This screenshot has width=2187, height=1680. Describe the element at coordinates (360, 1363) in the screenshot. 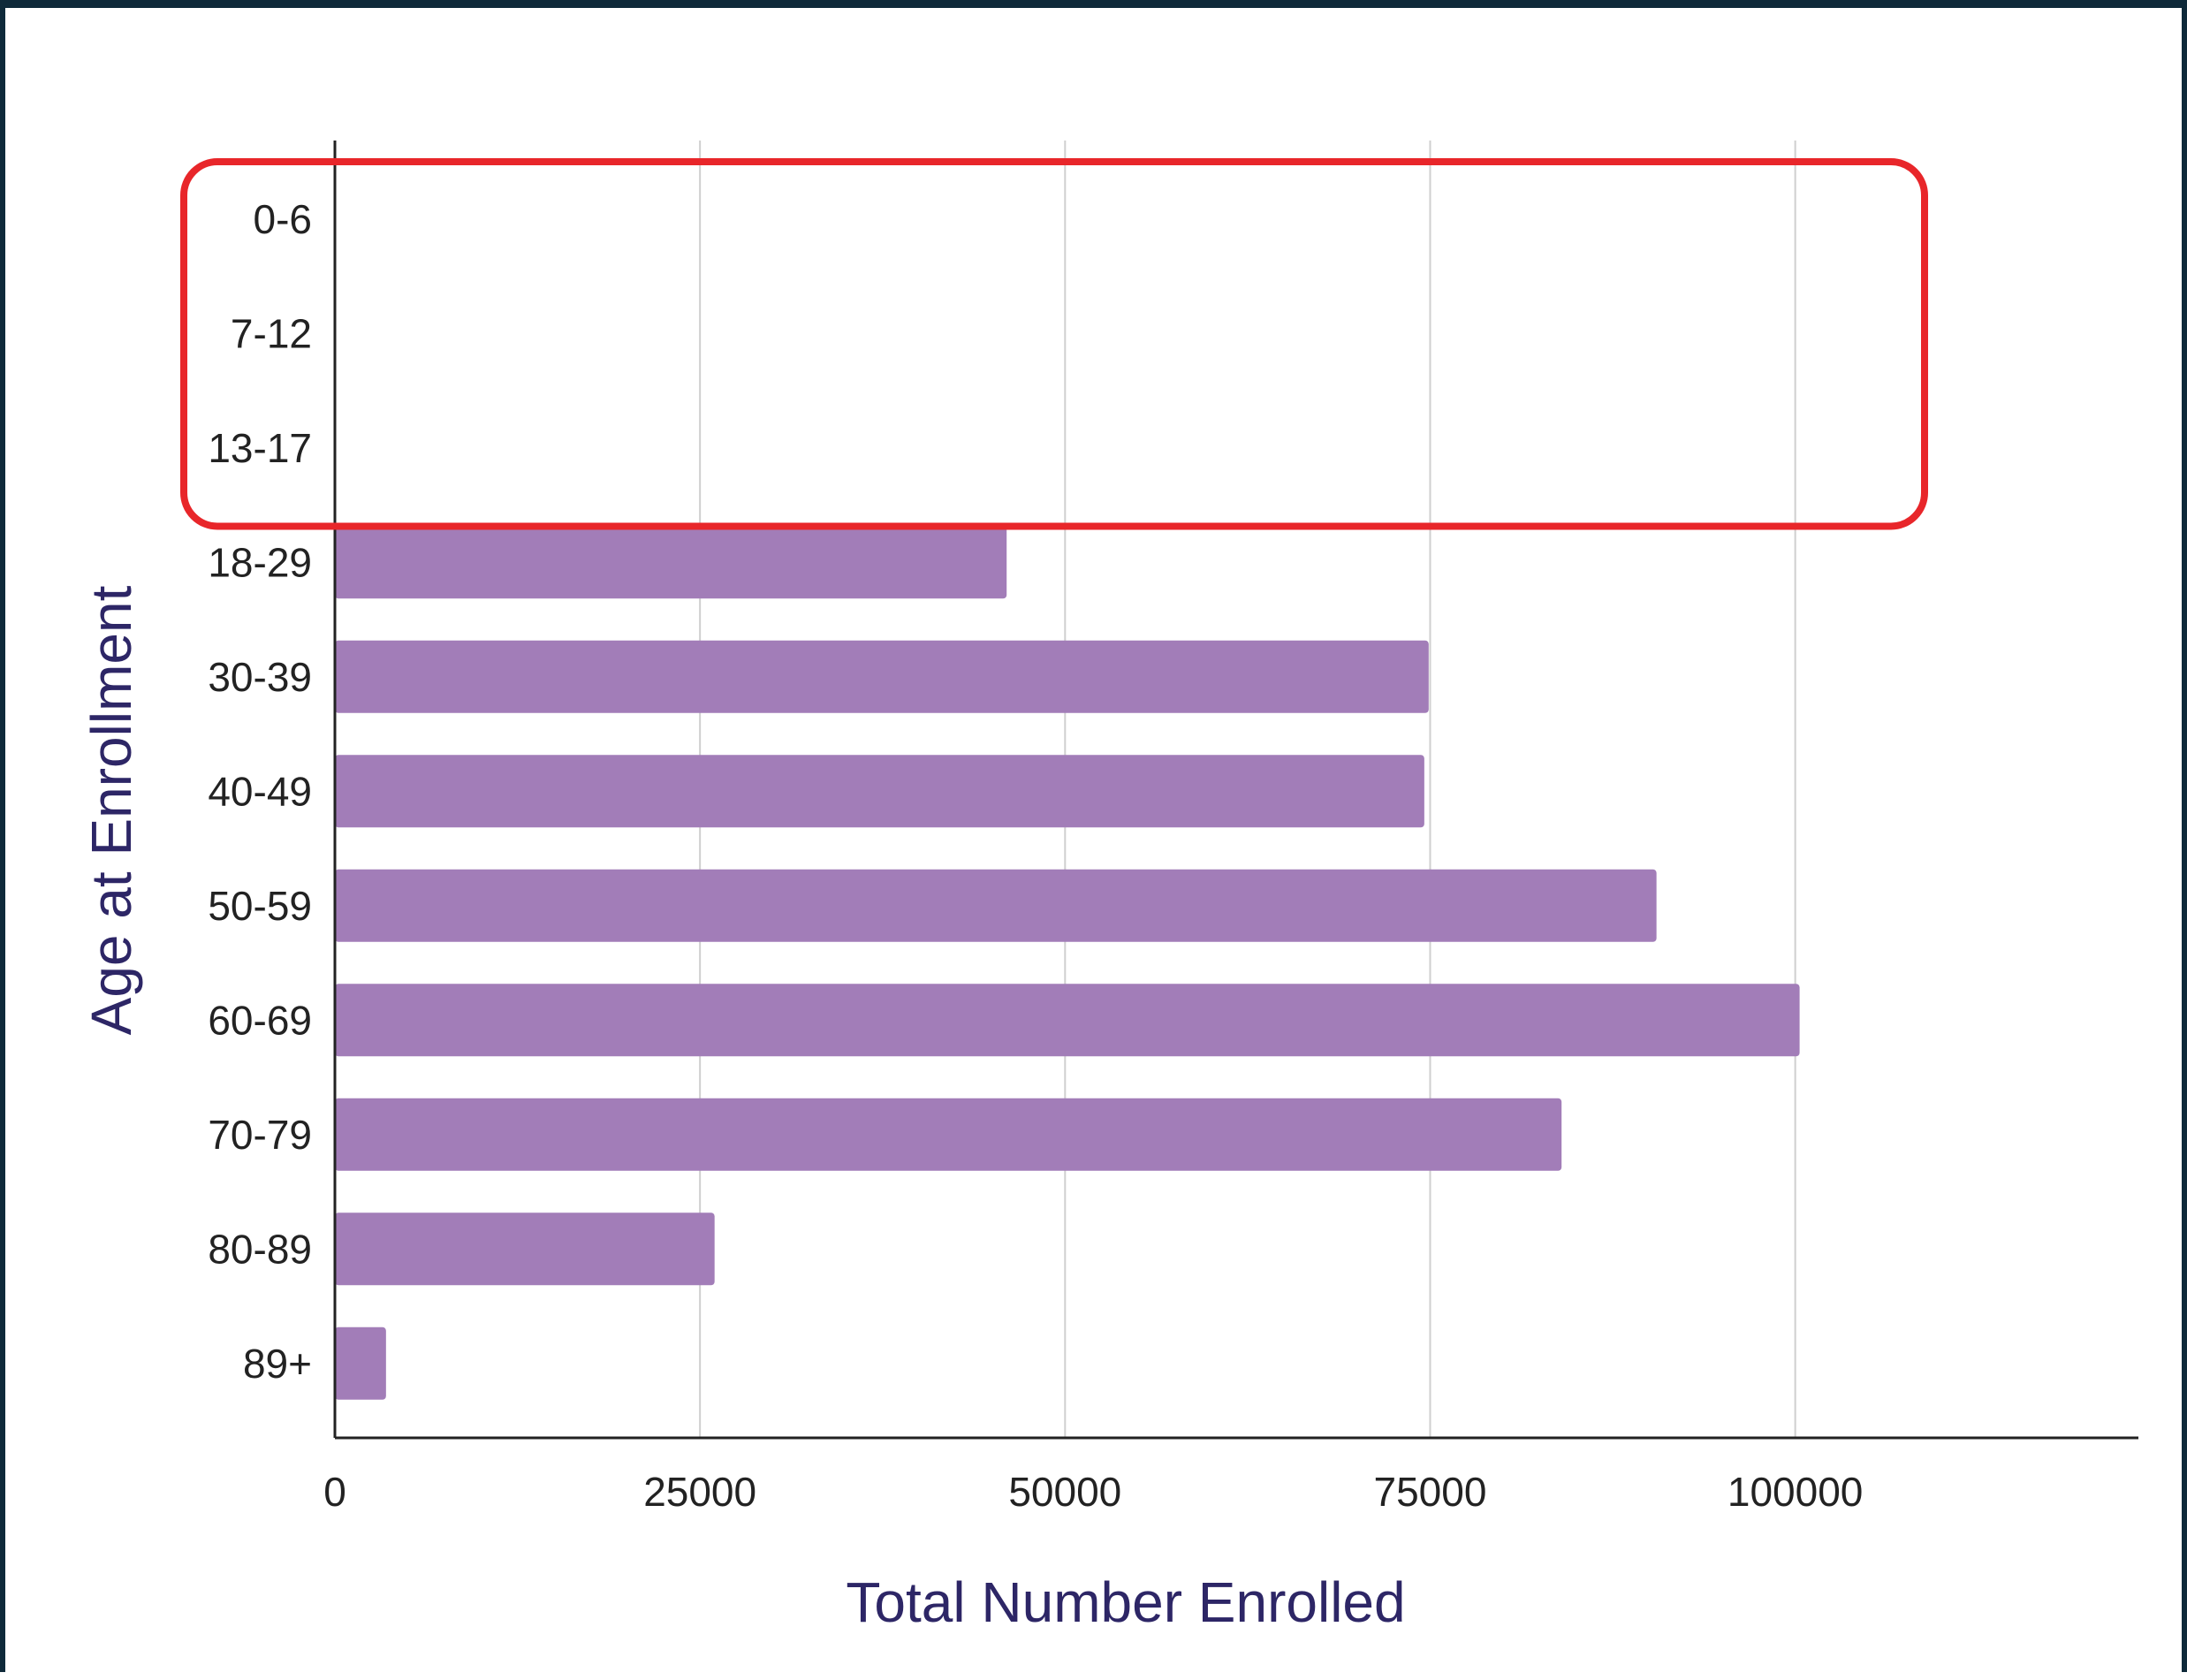

I see `bar-89+` at that location.